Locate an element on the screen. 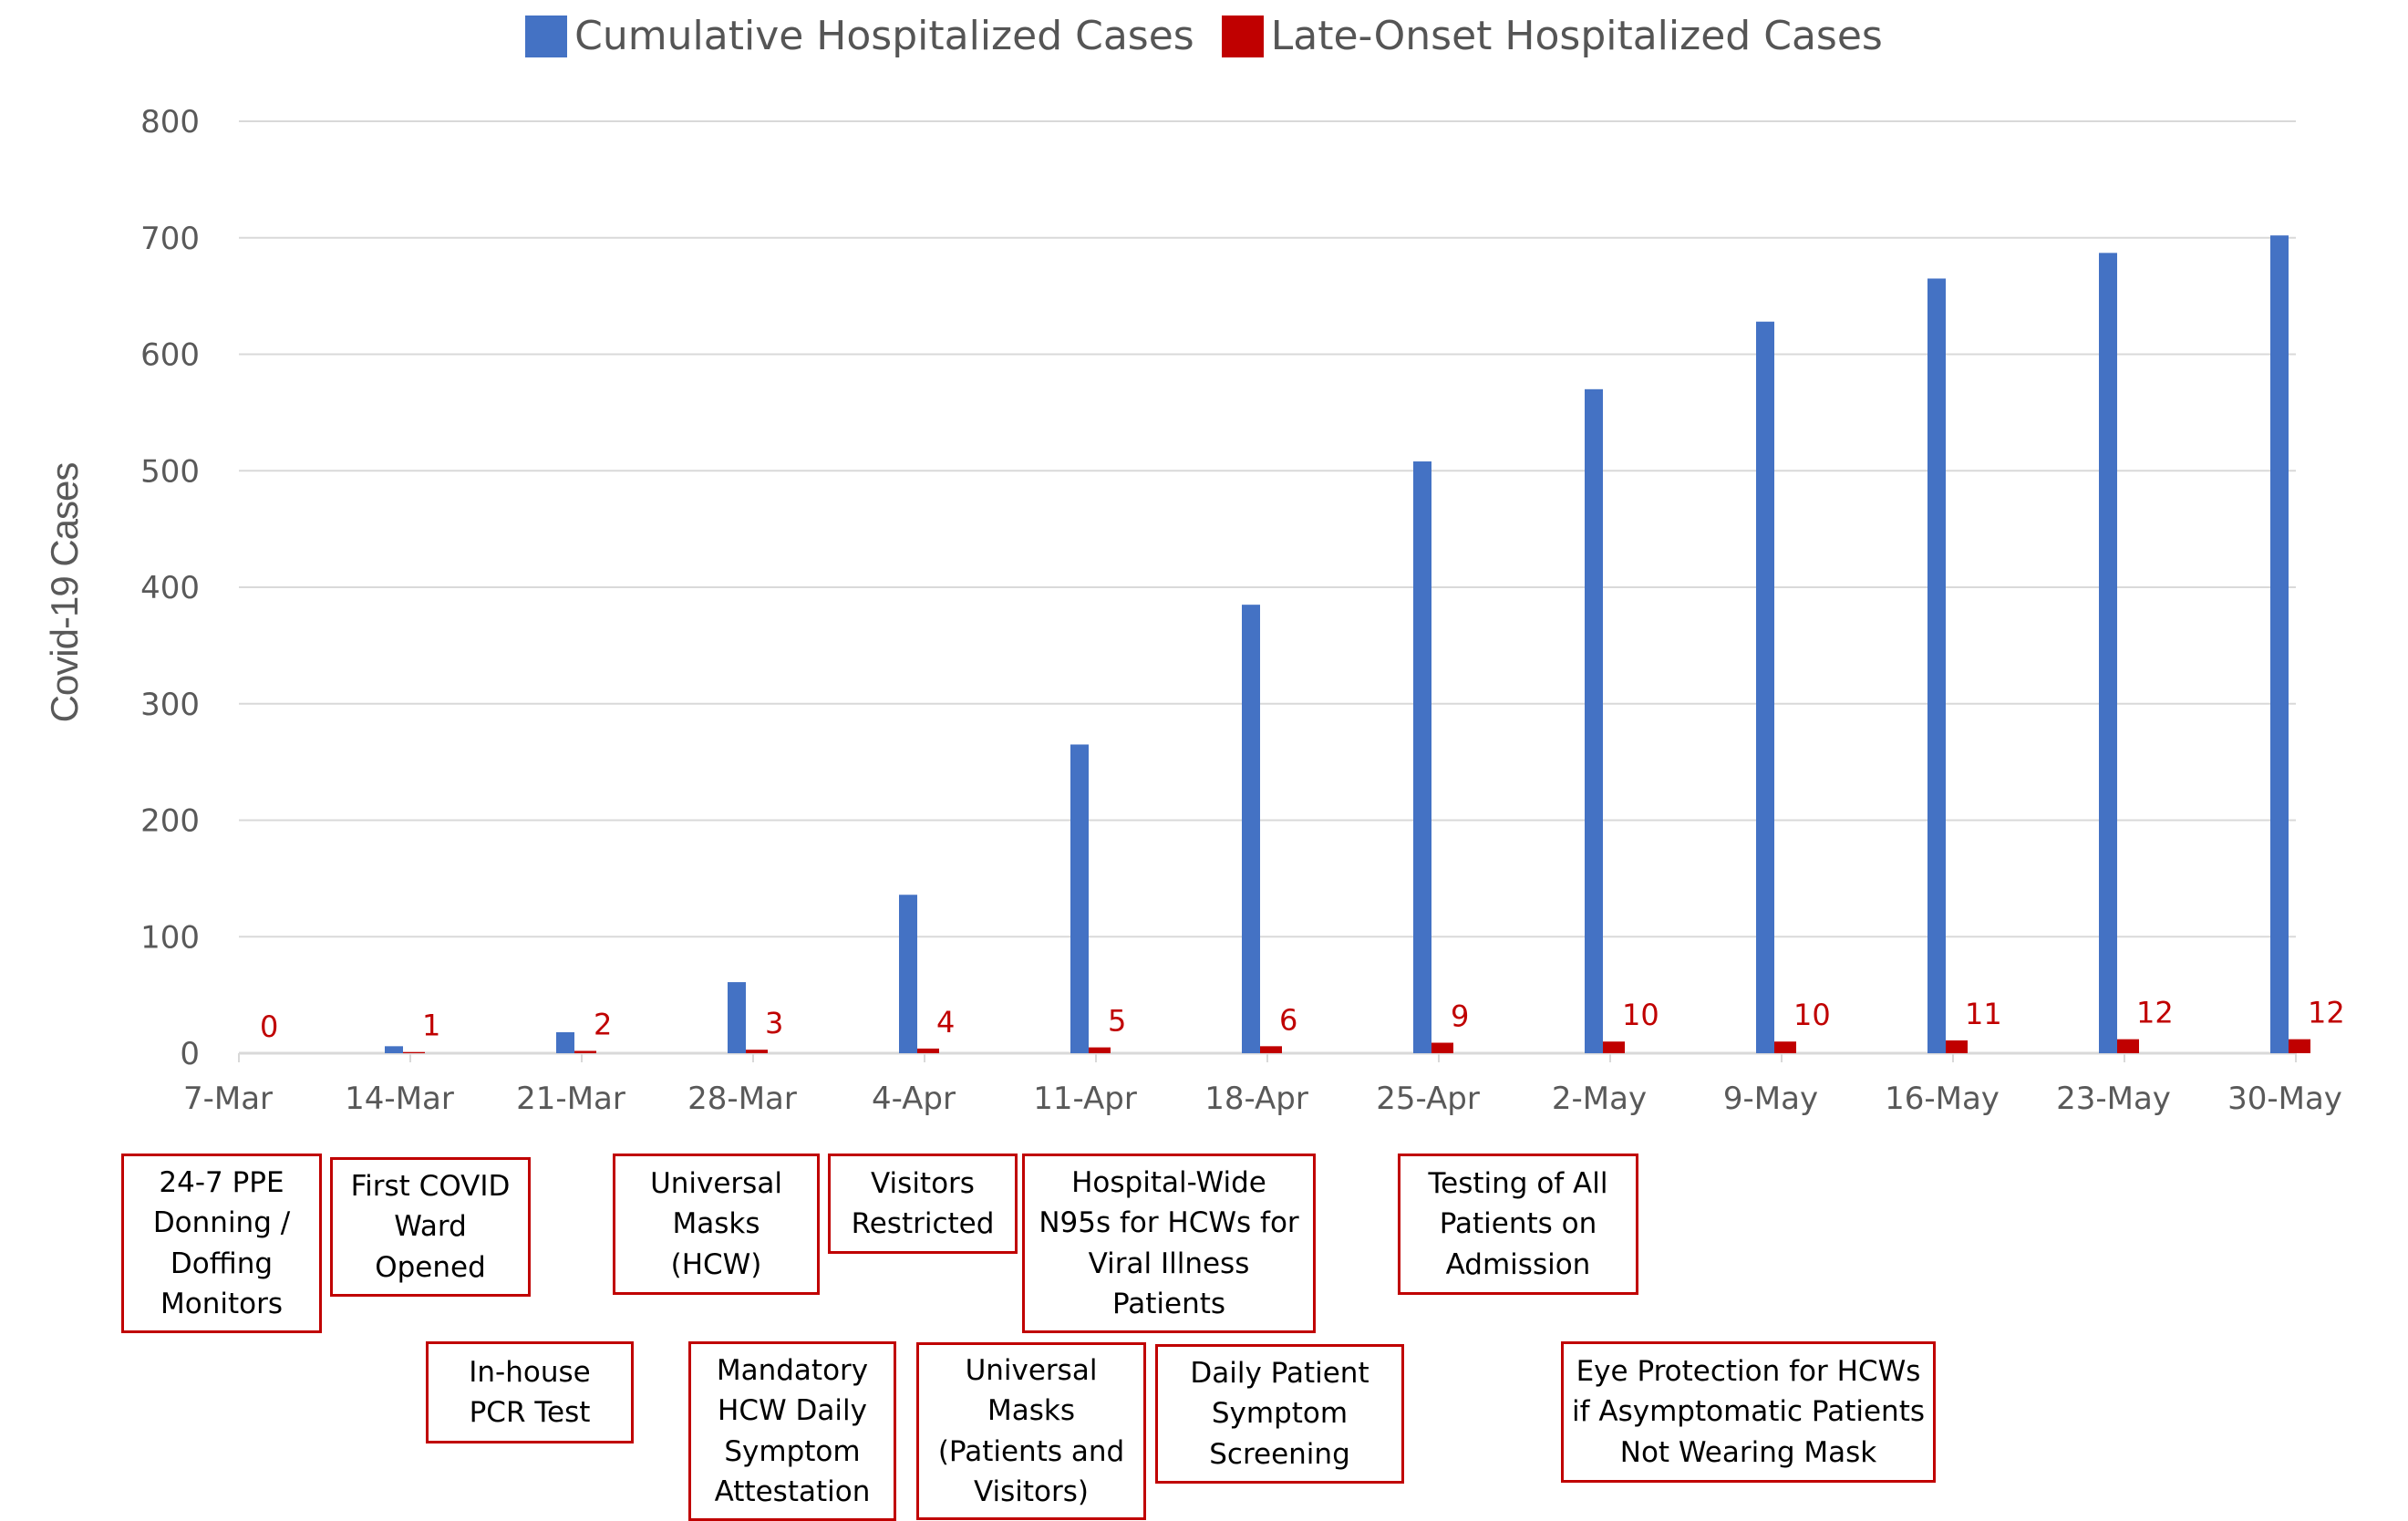 This screenshot has width=2408, height=1521. x-tick-label-9-May: 9-May is located at coordinates (1770, 1099).